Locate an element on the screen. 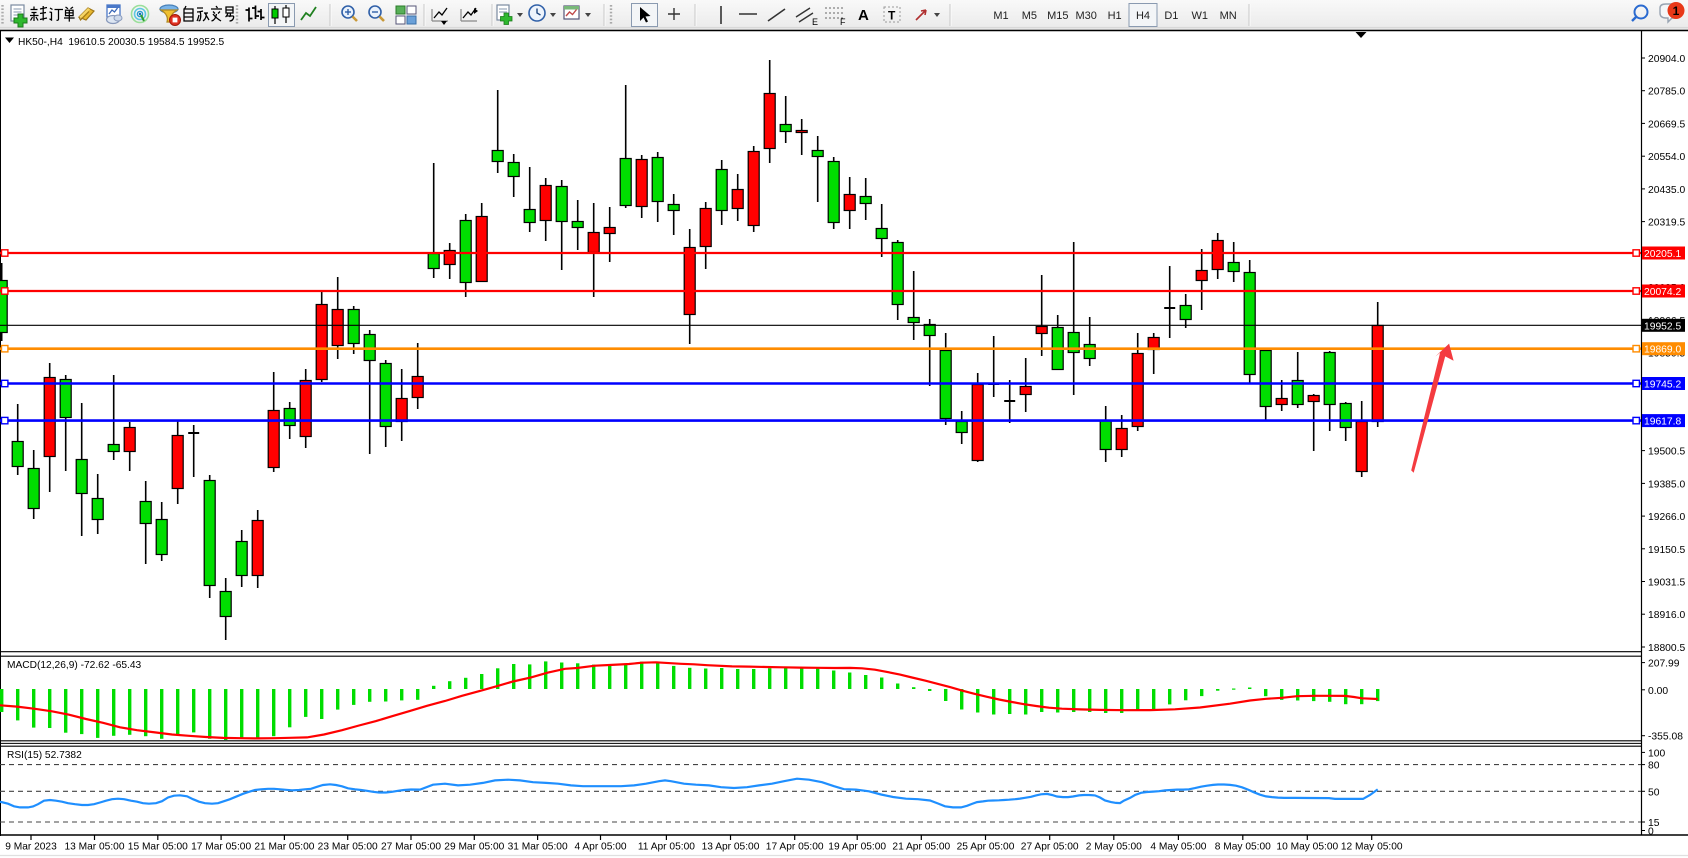  svg-text: 15 Mar 05:00 is located at coordinates (158, 846).